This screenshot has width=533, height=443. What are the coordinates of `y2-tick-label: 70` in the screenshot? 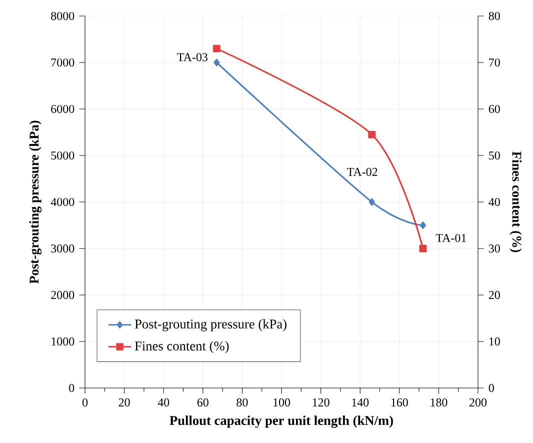 It's located at (494, 62).